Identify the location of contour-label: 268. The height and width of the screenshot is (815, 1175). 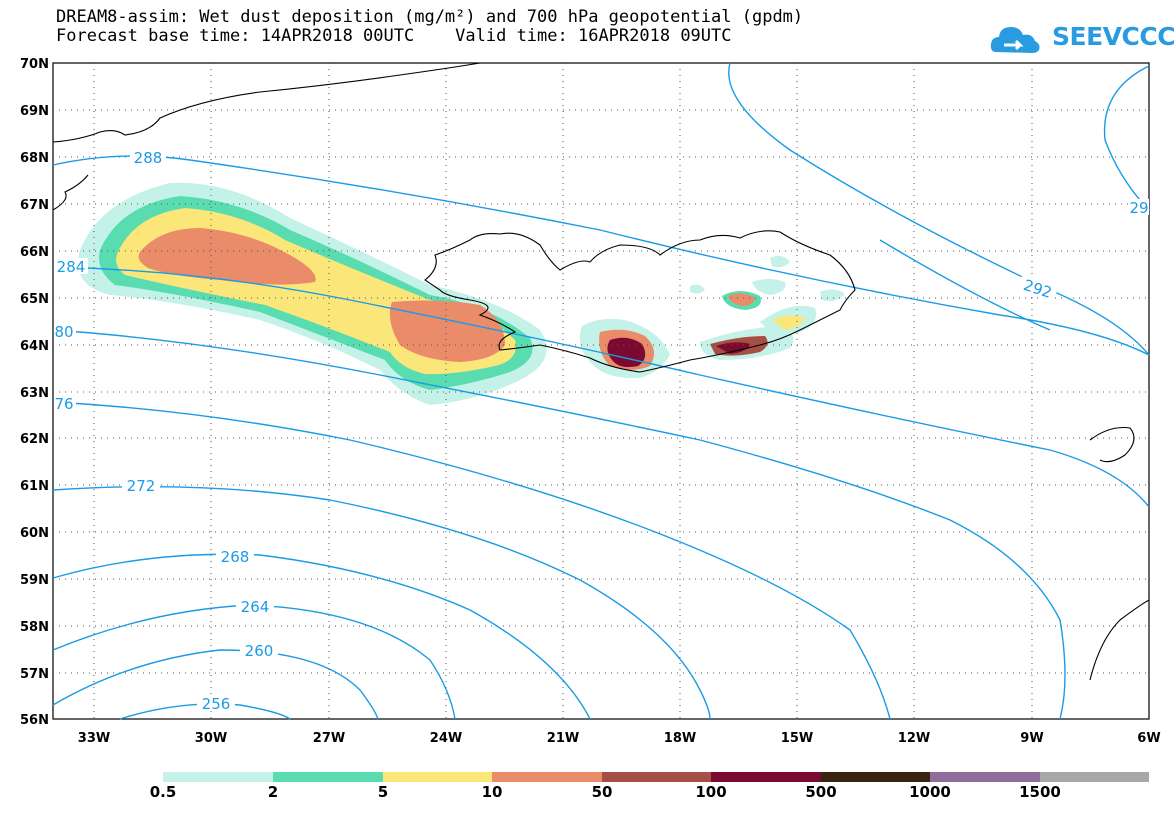
(235, 557).